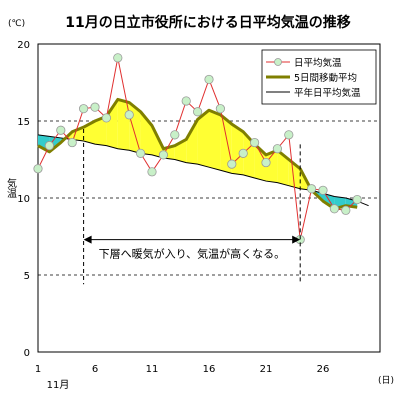 The height and width of the screenshot is (400, 400). I want to click on chart-title: 11月の日立市役所における日平均気温の推移, so click(207, 22).